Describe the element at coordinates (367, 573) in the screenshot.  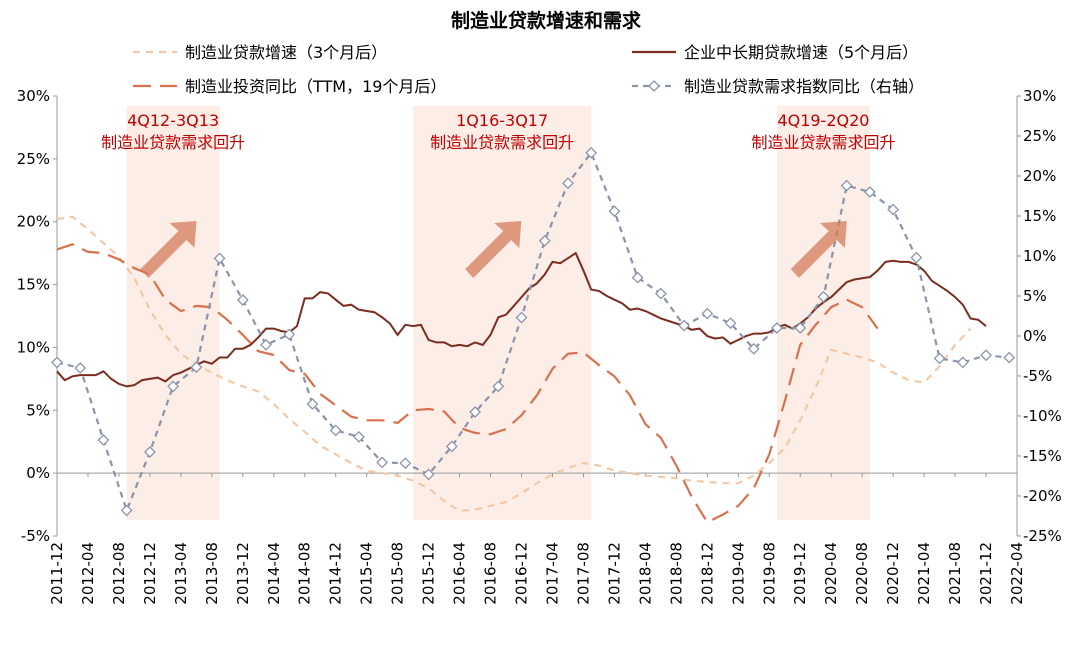
I see `x-tick-label: 2015-04` at that location.